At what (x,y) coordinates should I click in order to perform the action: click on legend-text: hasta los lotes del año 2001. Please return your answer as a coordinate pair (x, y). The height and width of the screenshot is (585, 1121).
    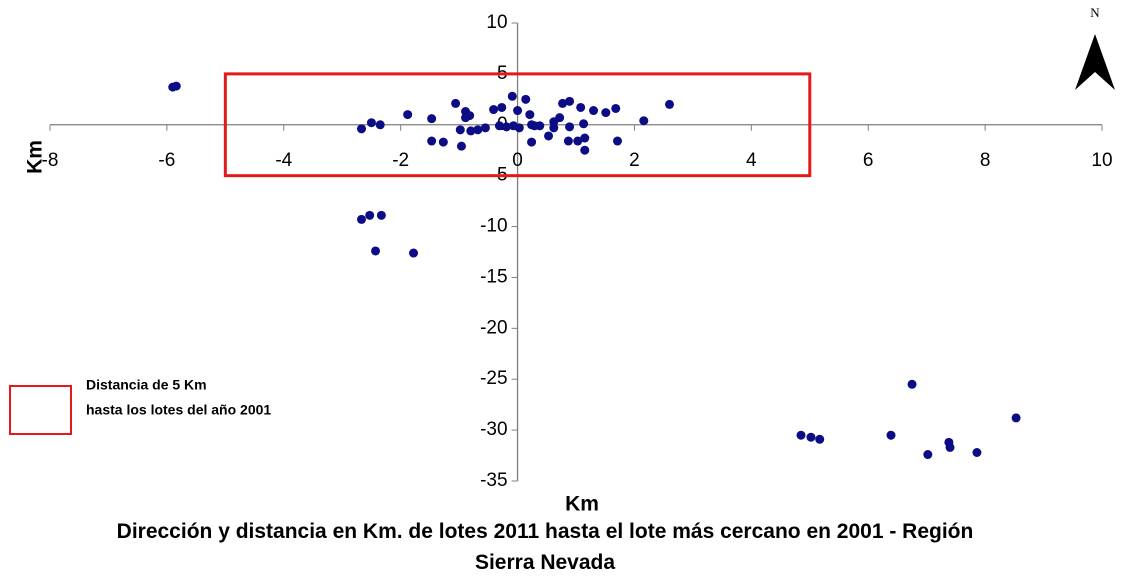
    Looking at the image, I should click on (178, 410).